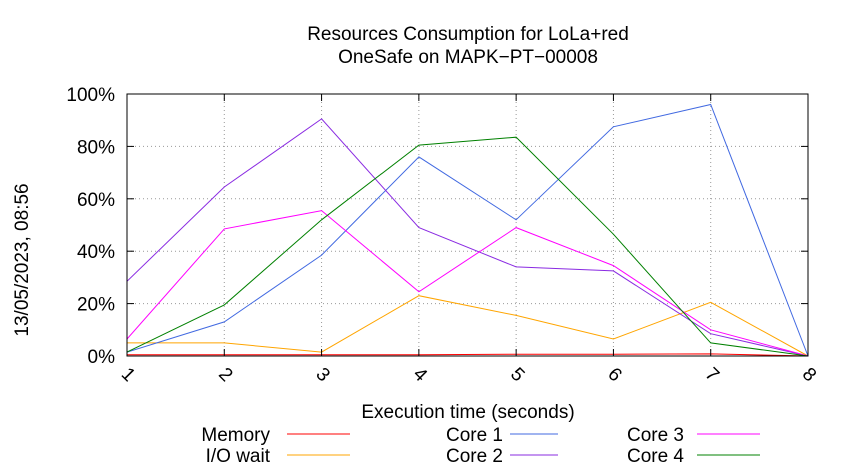 Image resolution: width=850 pixels, height=475 pixels. I want to click on x-tick-label: 1, so click(128, 375).